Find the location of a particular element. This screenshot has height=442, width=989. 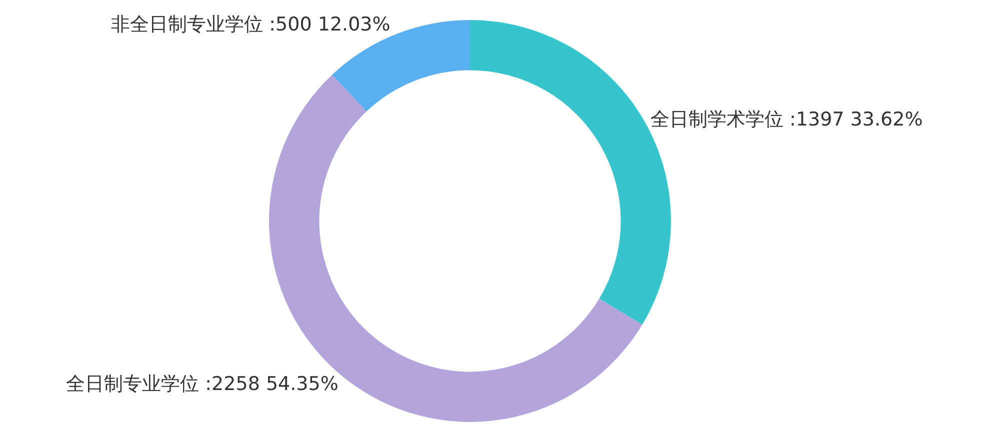

donut-slice is located at coordinates (570, 172).